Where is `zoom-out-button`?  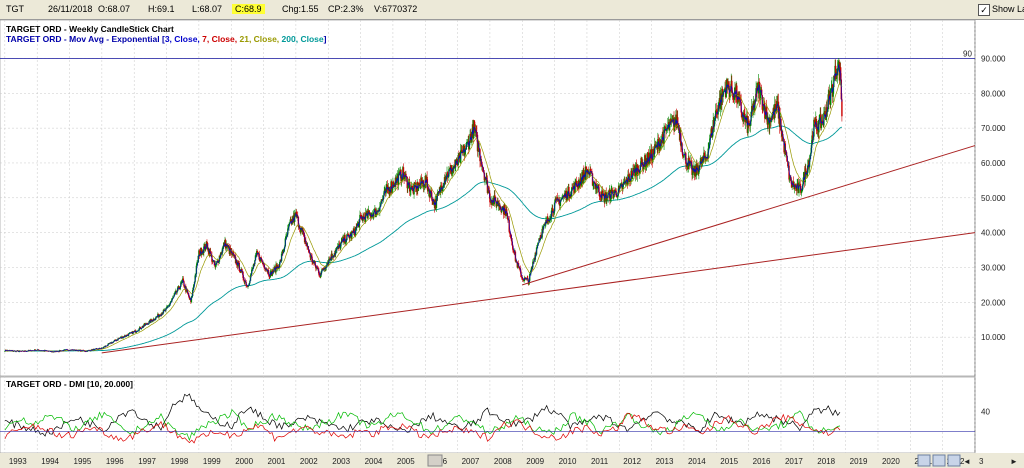
zoom-out-button is located at coordinates (924, 460).